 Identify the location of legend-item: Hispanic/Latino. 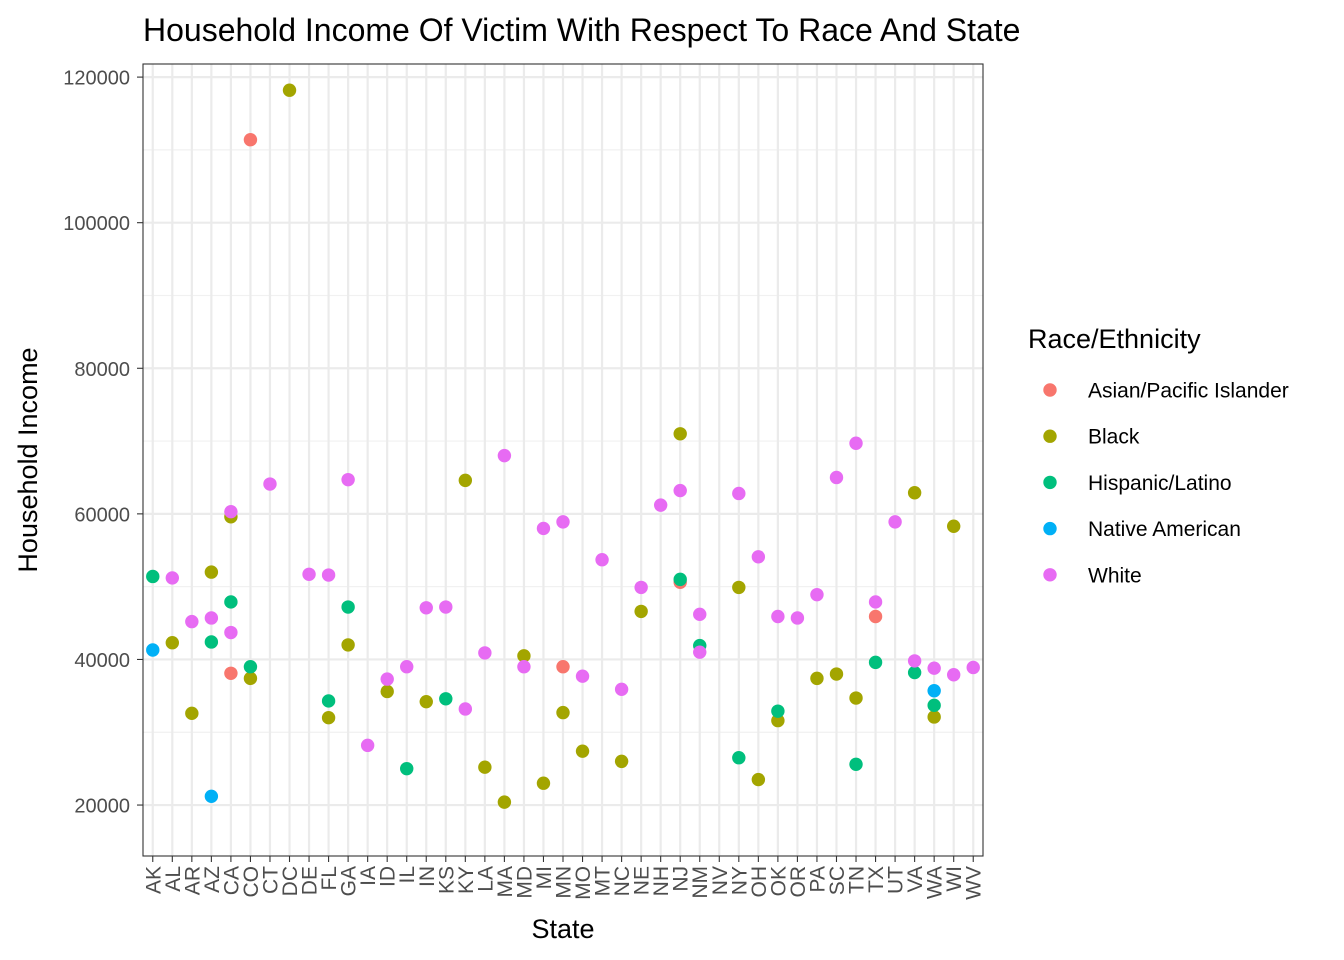
(1137, 483).